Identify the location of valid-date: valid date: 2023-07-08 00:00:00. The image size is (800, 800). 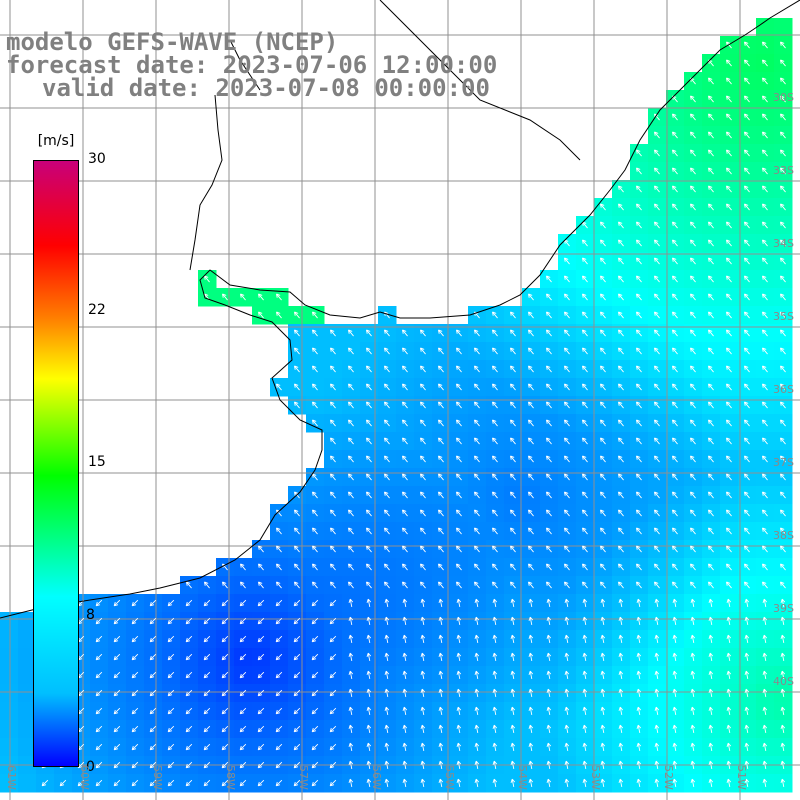
(266, 88).